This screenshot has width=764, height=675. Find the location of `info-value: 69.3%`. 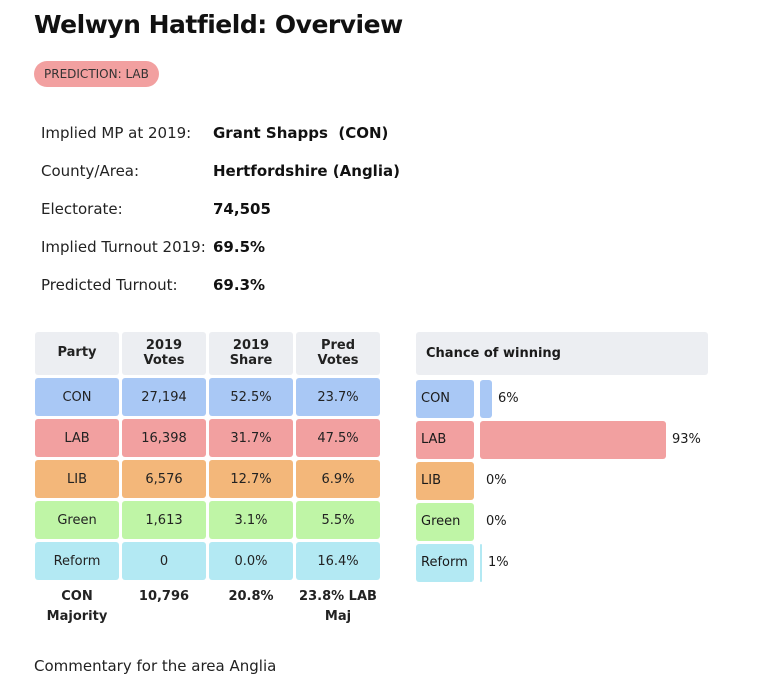

info-value: 69.3% is located at coordinates (239, 285).